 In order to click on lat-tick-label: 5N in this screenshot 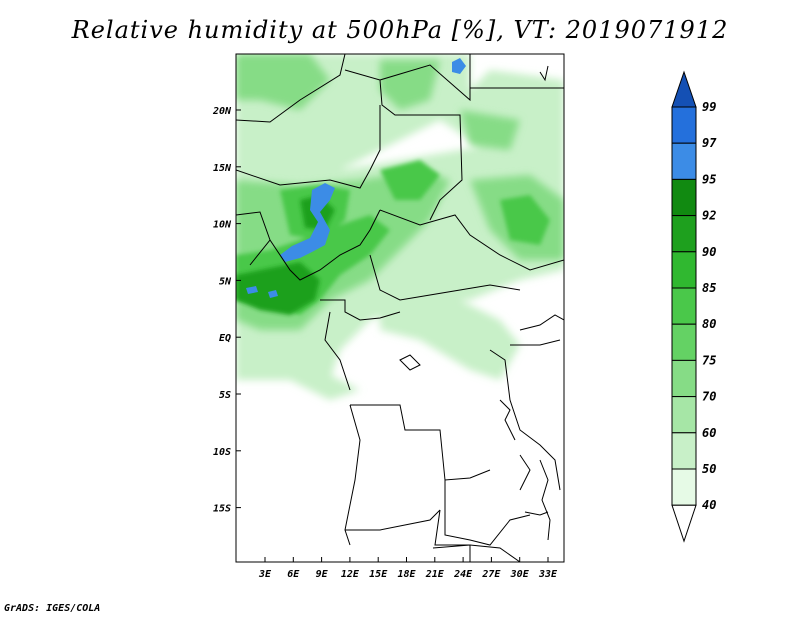, I will do `click(225, 281)`.